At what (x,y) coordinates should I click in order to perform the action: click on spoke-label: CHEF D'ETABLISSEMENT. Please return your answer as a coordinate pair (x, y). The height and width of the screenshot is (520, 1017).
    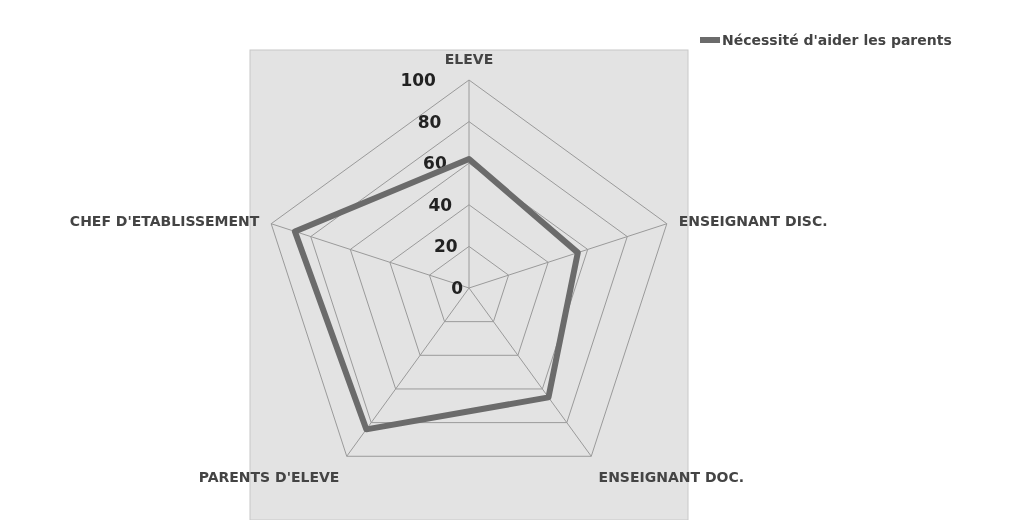
    Looking at the image, I should click on (164, 220).